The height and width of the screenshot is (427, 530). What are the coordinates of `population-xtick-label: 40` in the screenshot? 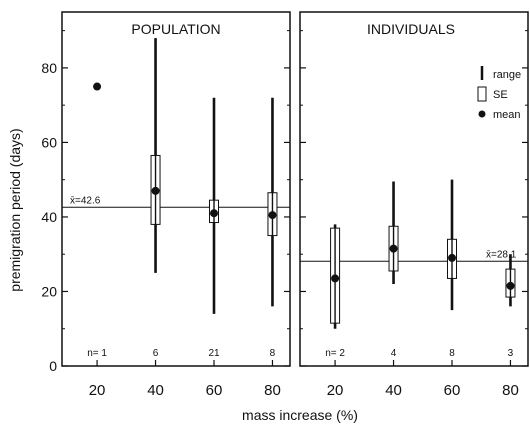 It's located at (155, 390).